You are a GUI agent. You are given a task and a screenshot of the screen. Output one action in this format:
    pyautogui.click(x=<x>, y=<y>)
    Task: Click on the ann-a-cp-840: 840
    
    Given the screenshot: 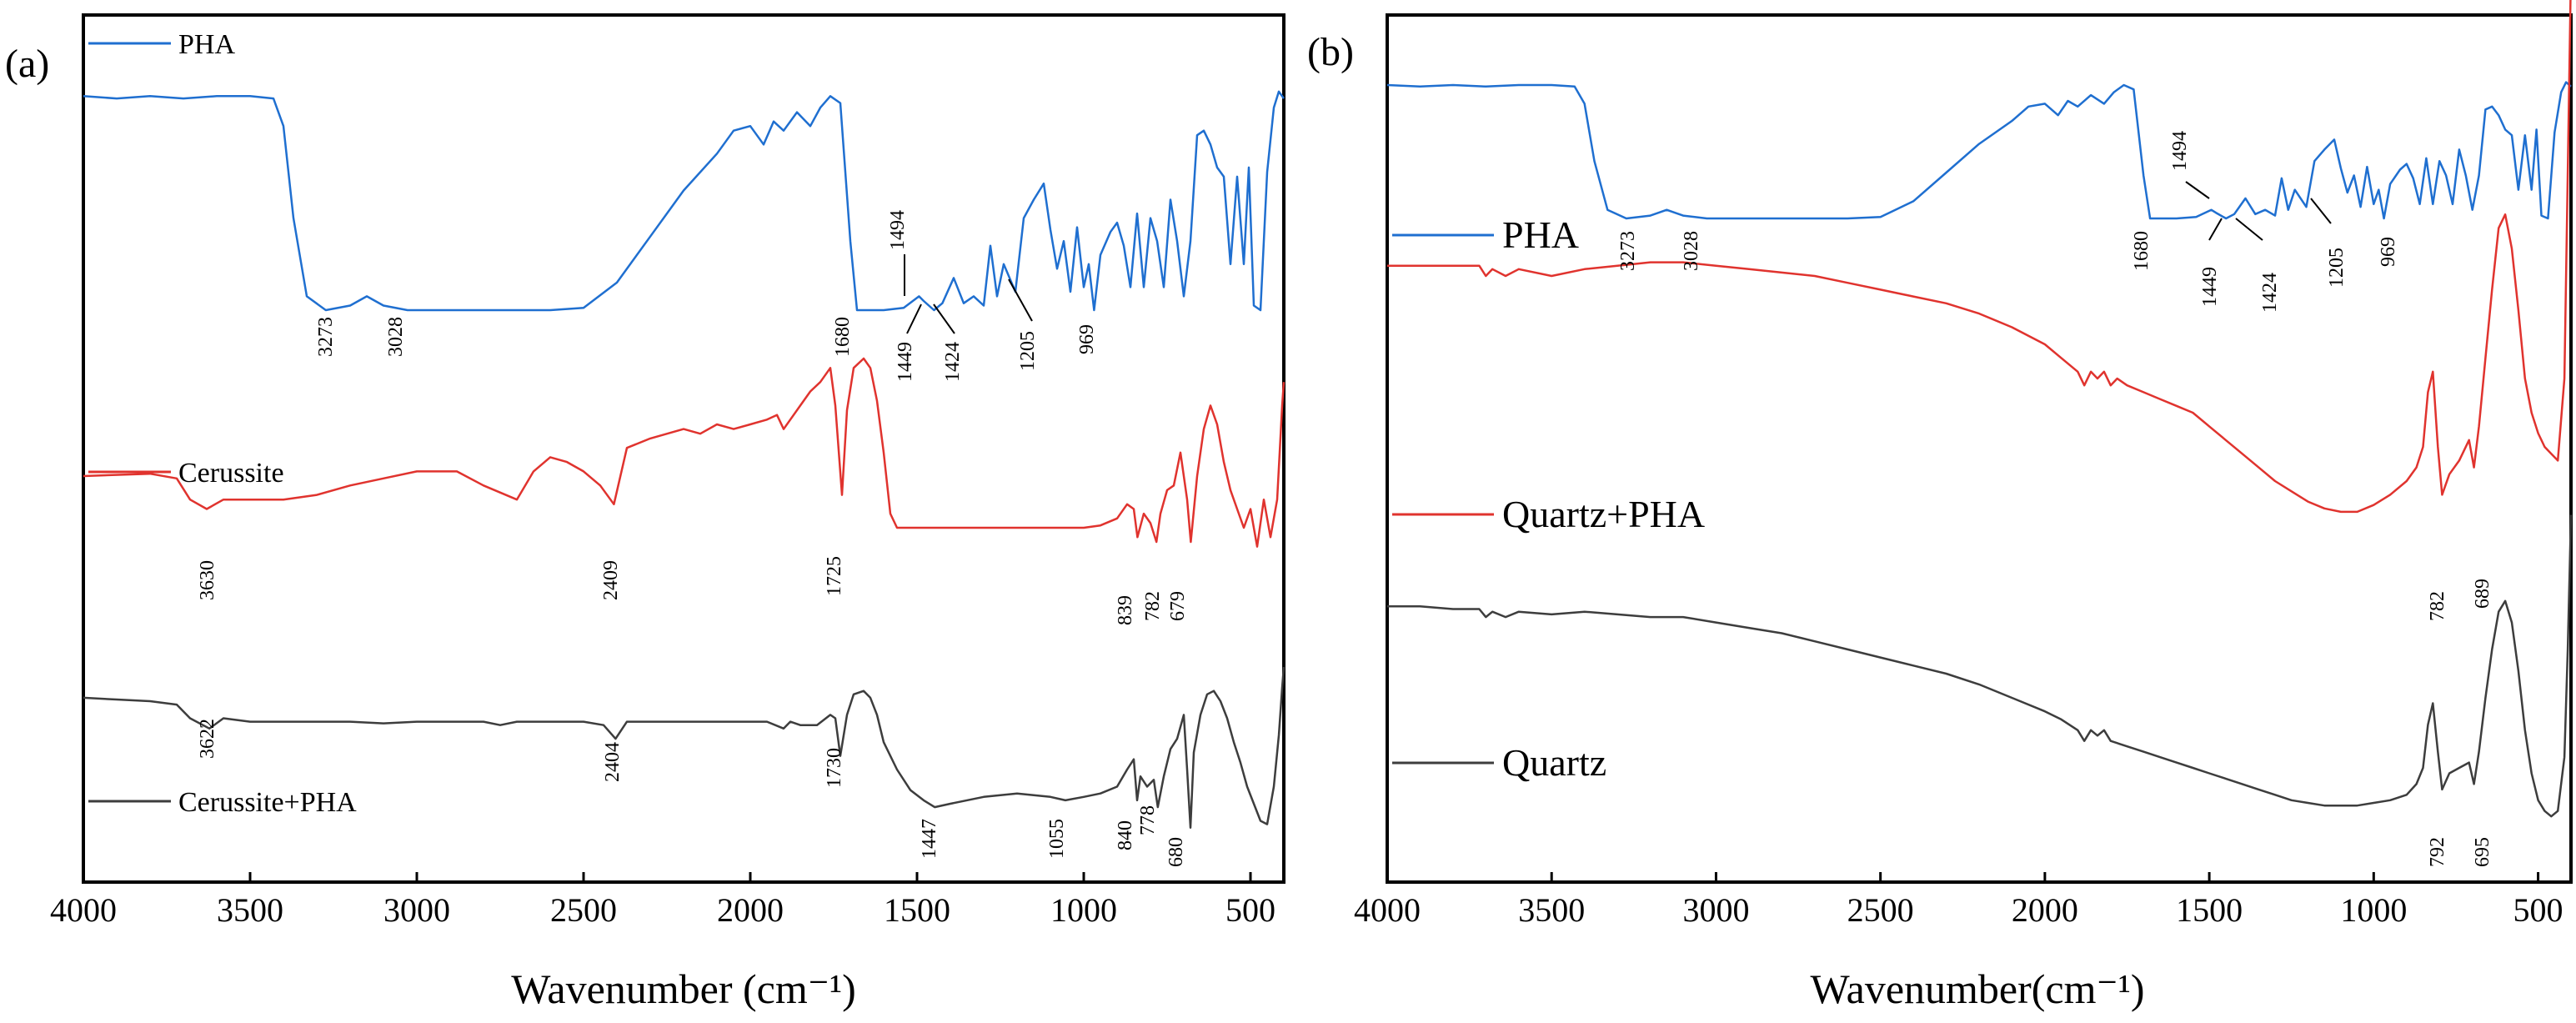 What is the action you would take?
    pyautogui.click(x=1125, y=835)
    